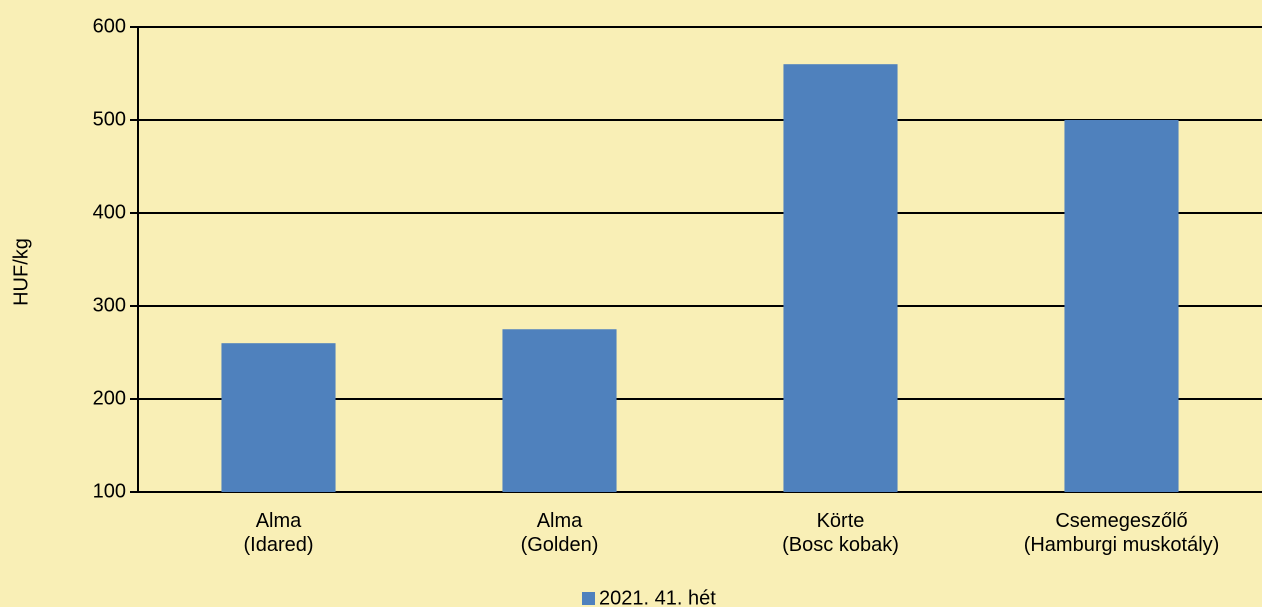 Image resolution: width=1262 pixels, height=607 pixels. Describe the element at coordinates (109, 26) in the screenshot. I see `y-tick-label: 600` at that location.